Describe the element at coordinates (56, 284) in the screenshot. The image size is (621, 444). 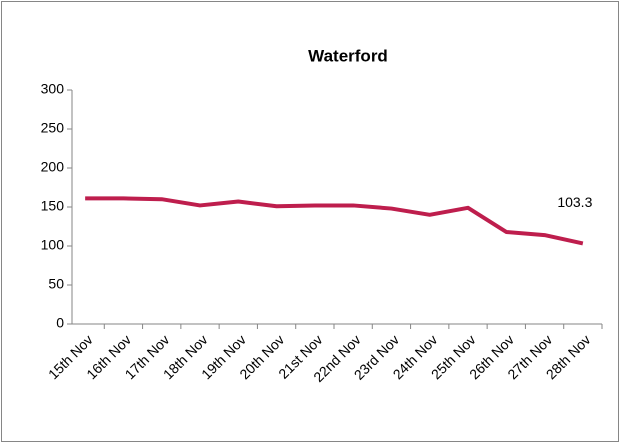
I see `y-tick-label: 50` at that location.